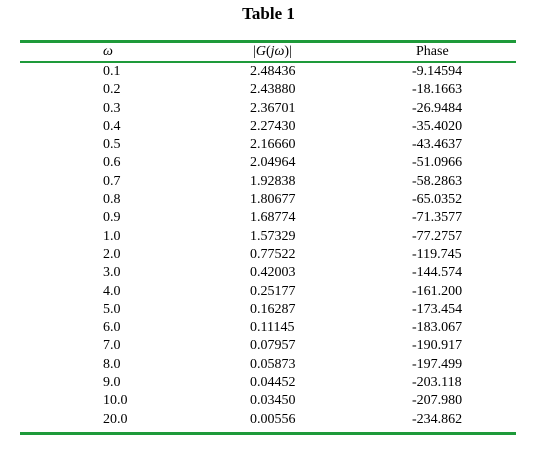  What do you see at coordinates (112, 383) in the screenshot?
I see `omega-cell: 9.0` at bounding box center [112, 383].